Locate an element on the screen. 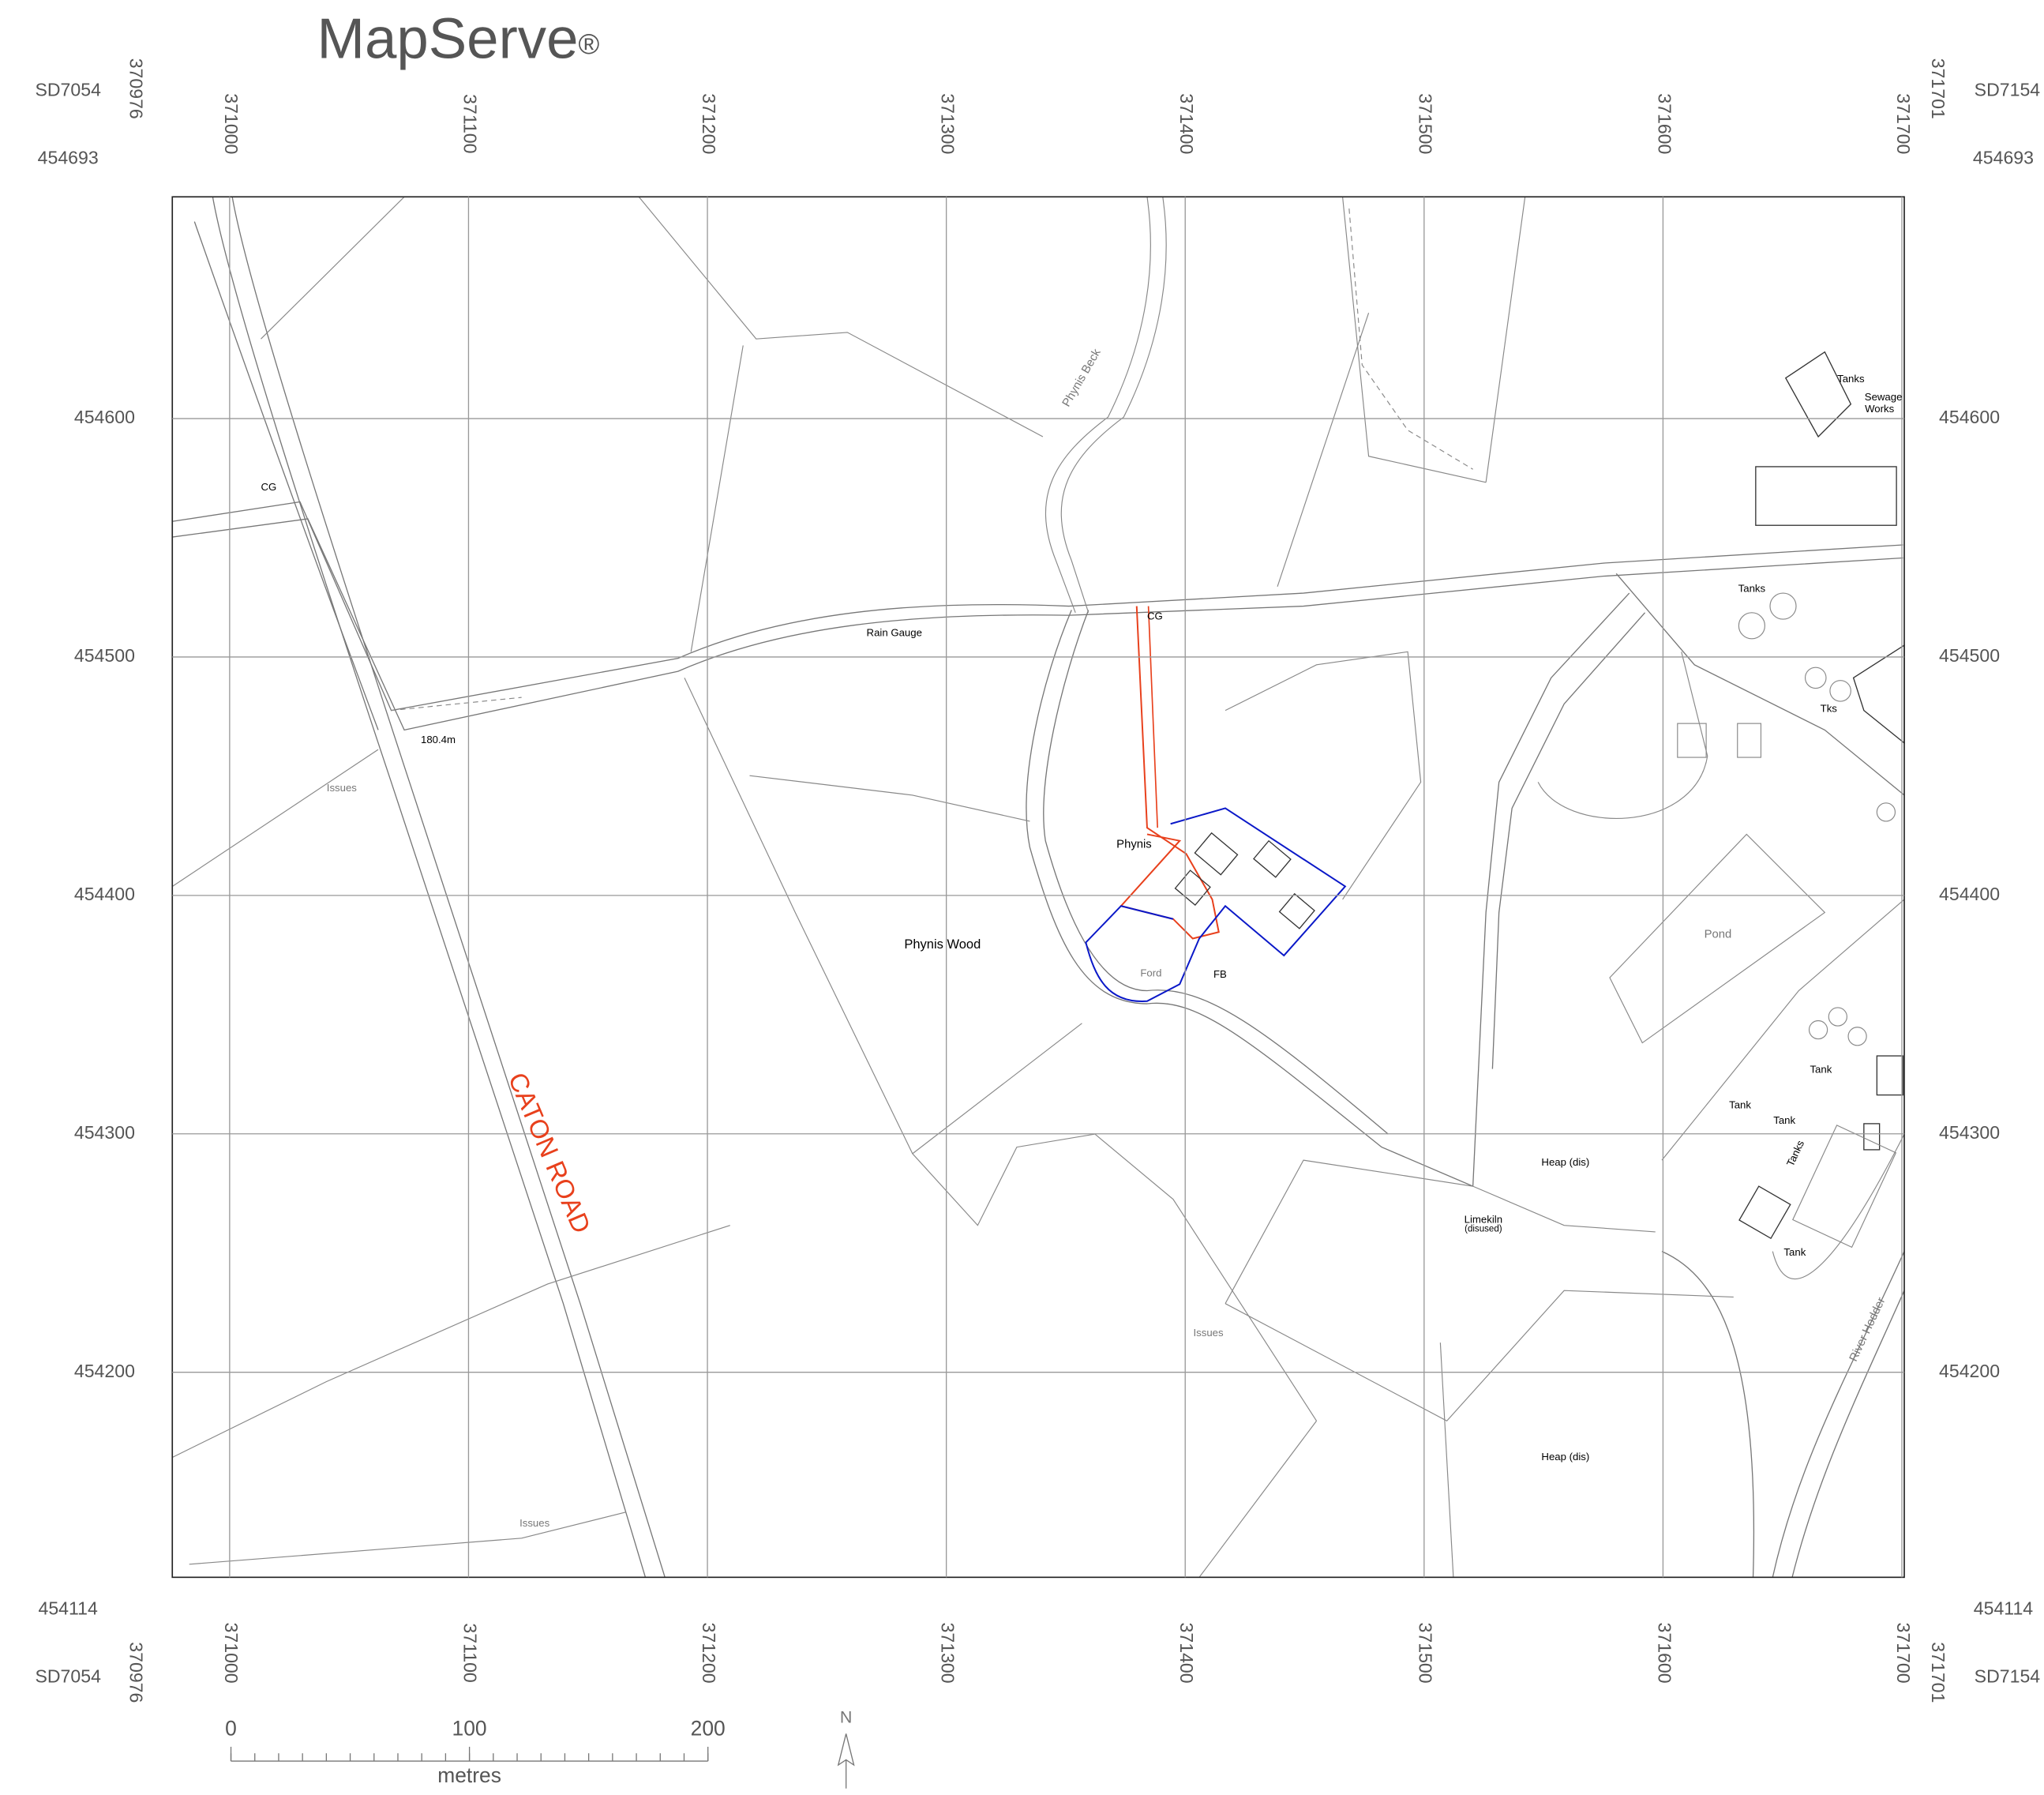  map-label: CATON ROAD is located at coordinates (550, 1152).